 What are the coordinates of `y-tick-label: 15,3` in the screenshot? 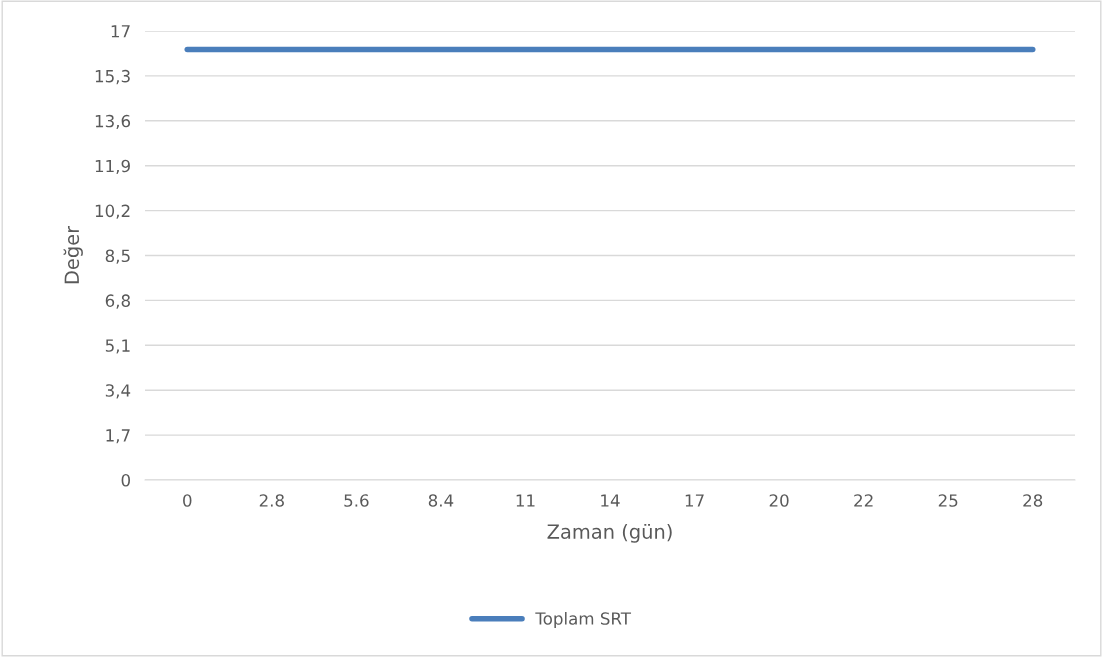 It's located at (112, 77).